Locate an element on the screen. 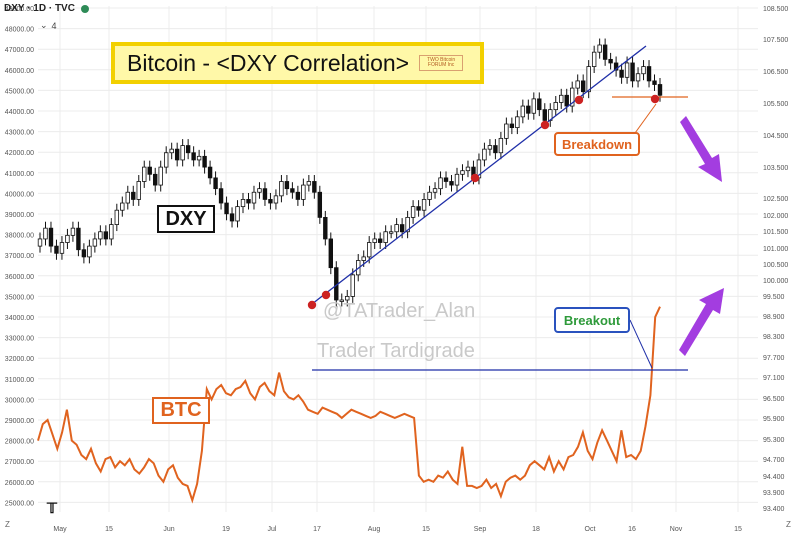 This screenshot has width=800, height=538. market-status-icon is located at coordinates (84, 8).